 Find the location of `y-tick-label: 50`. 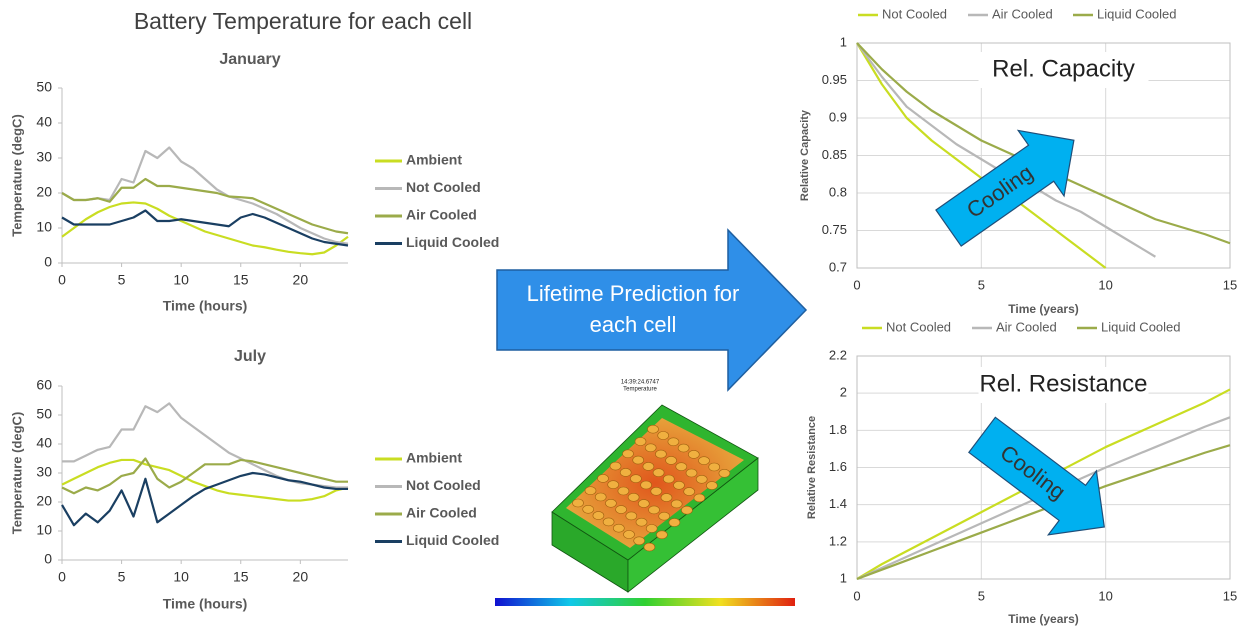

y-tick-label: 50 is located at coordinates (44, 414).